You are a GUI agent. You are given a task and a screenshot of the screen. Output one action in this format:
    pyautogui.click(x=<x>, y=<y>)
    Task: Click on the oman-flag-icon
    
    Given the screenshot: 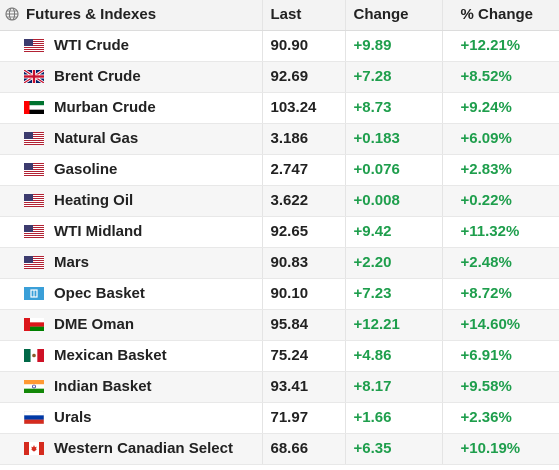 What is the action you would take?
    pyautogui.click(x=34, y=324)
    